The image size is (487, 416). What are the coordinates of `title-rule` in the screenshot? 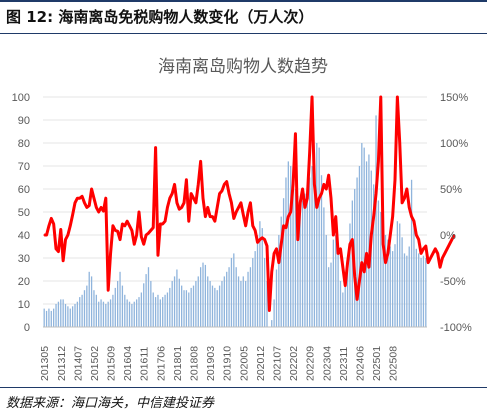 It's located at (243, 33).